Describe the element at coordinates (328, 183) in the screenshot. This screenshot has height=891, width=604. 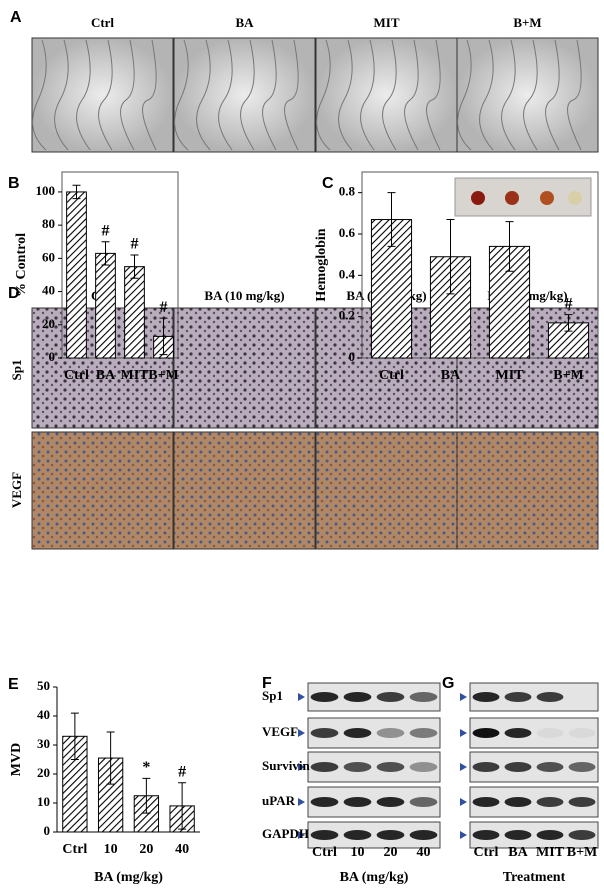
I see `panel-label: C` at that location.